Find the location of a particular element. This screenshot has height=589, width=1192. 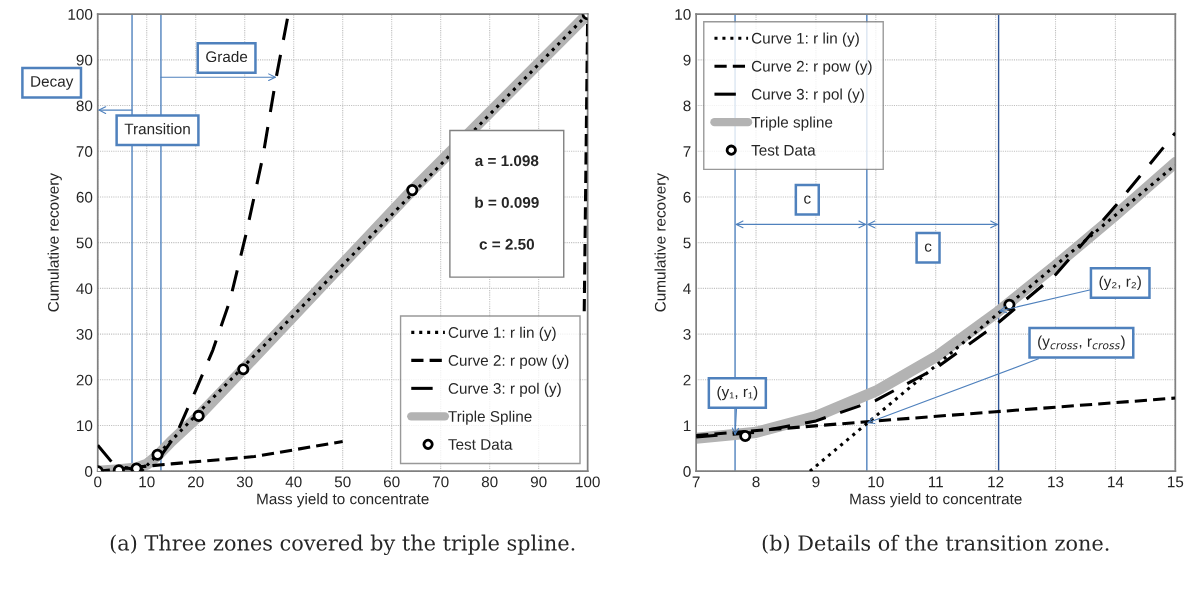

x-tick-label: 14 is located at coordinates (1116, 482).